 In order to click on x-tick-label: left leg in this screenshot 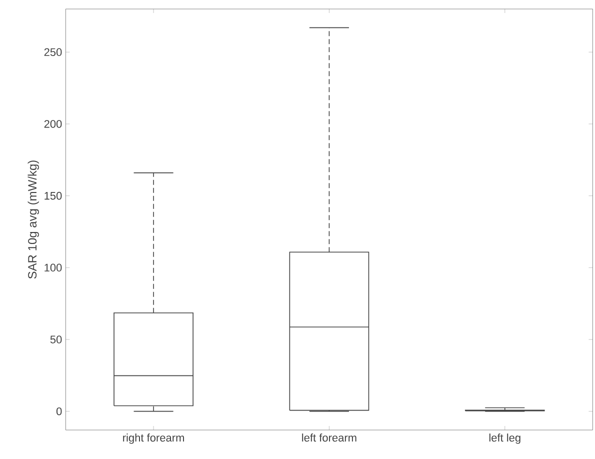, I will do `click(504, 439)`.